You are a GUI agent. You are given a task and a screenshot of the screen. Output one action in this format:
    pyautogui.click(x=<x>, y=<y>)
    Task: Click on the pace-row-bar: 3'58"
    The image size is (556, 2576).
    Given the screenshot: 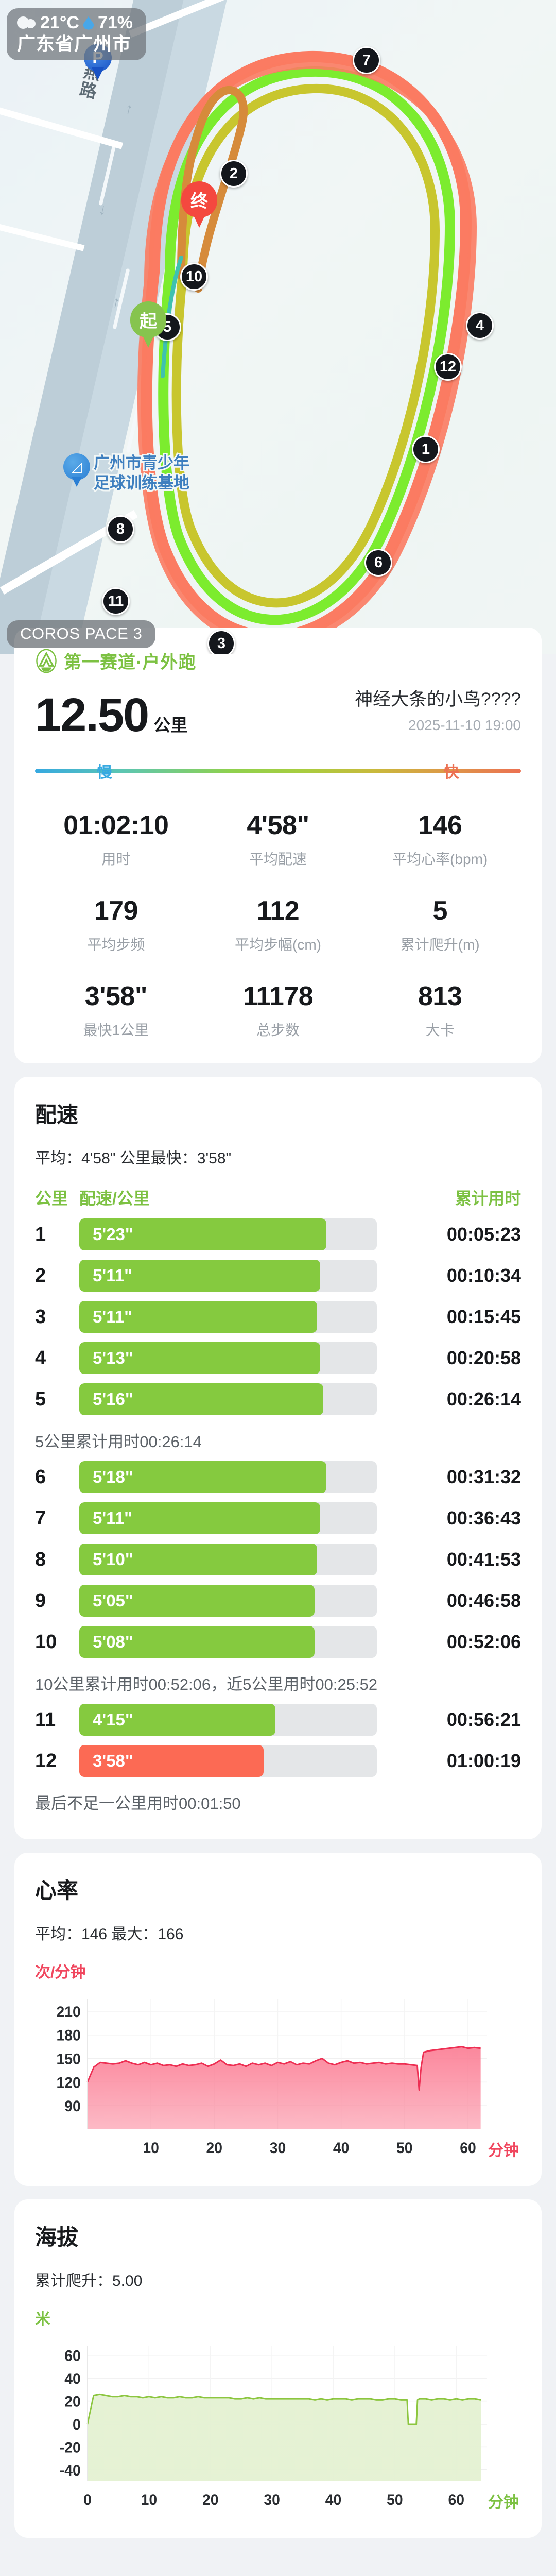 What is the action you would take?
    pyautogui.click(x=171, y=1761)
    